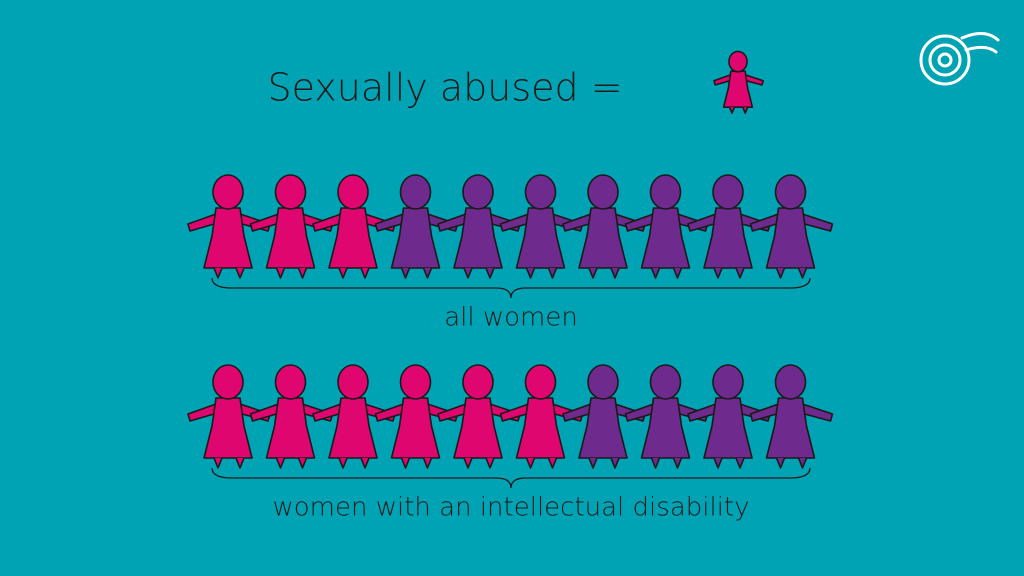 The image size is (1024, 576). I want to click on title: Sexually abused =, so click(444, 88).